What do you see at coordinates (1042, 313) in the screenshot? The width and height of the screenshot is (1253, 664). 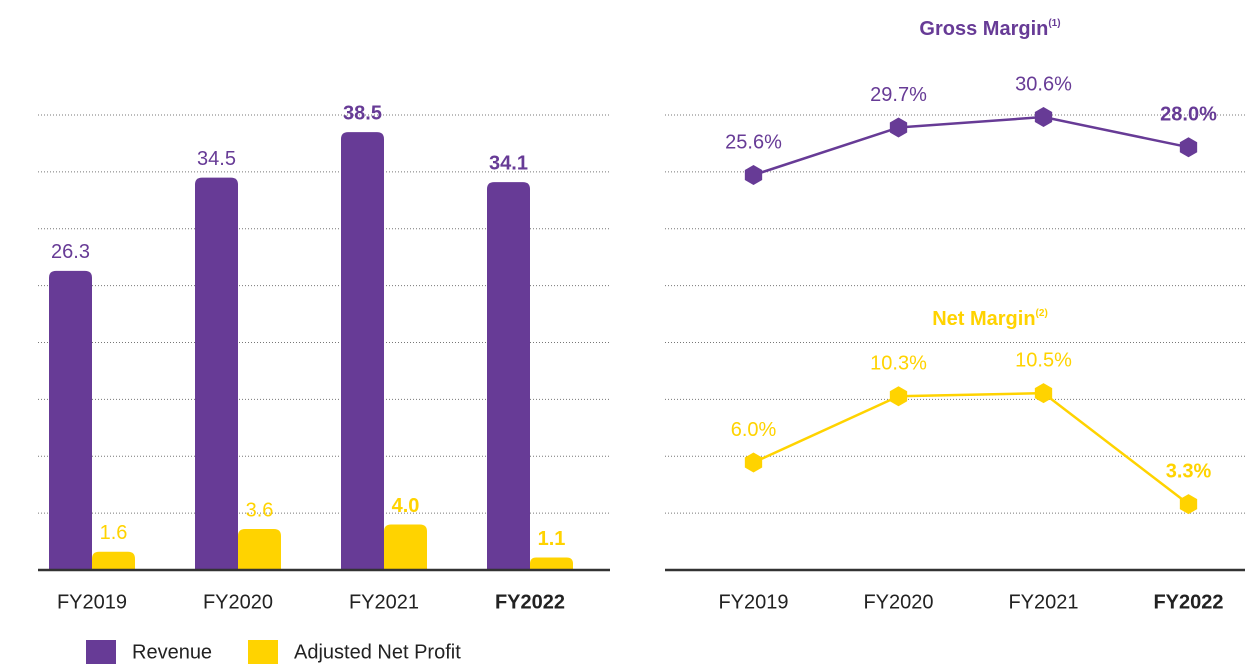 I see `panel-title-note: (2)` at bounding box center [1042, 313].